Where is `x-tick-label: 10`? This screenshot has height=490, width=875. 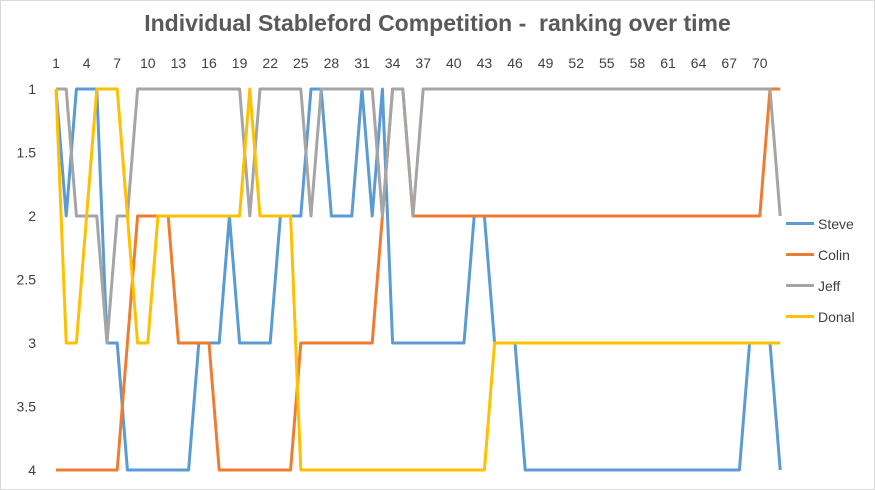 x-tick-label: 10 is located at coordinates (148, 63).